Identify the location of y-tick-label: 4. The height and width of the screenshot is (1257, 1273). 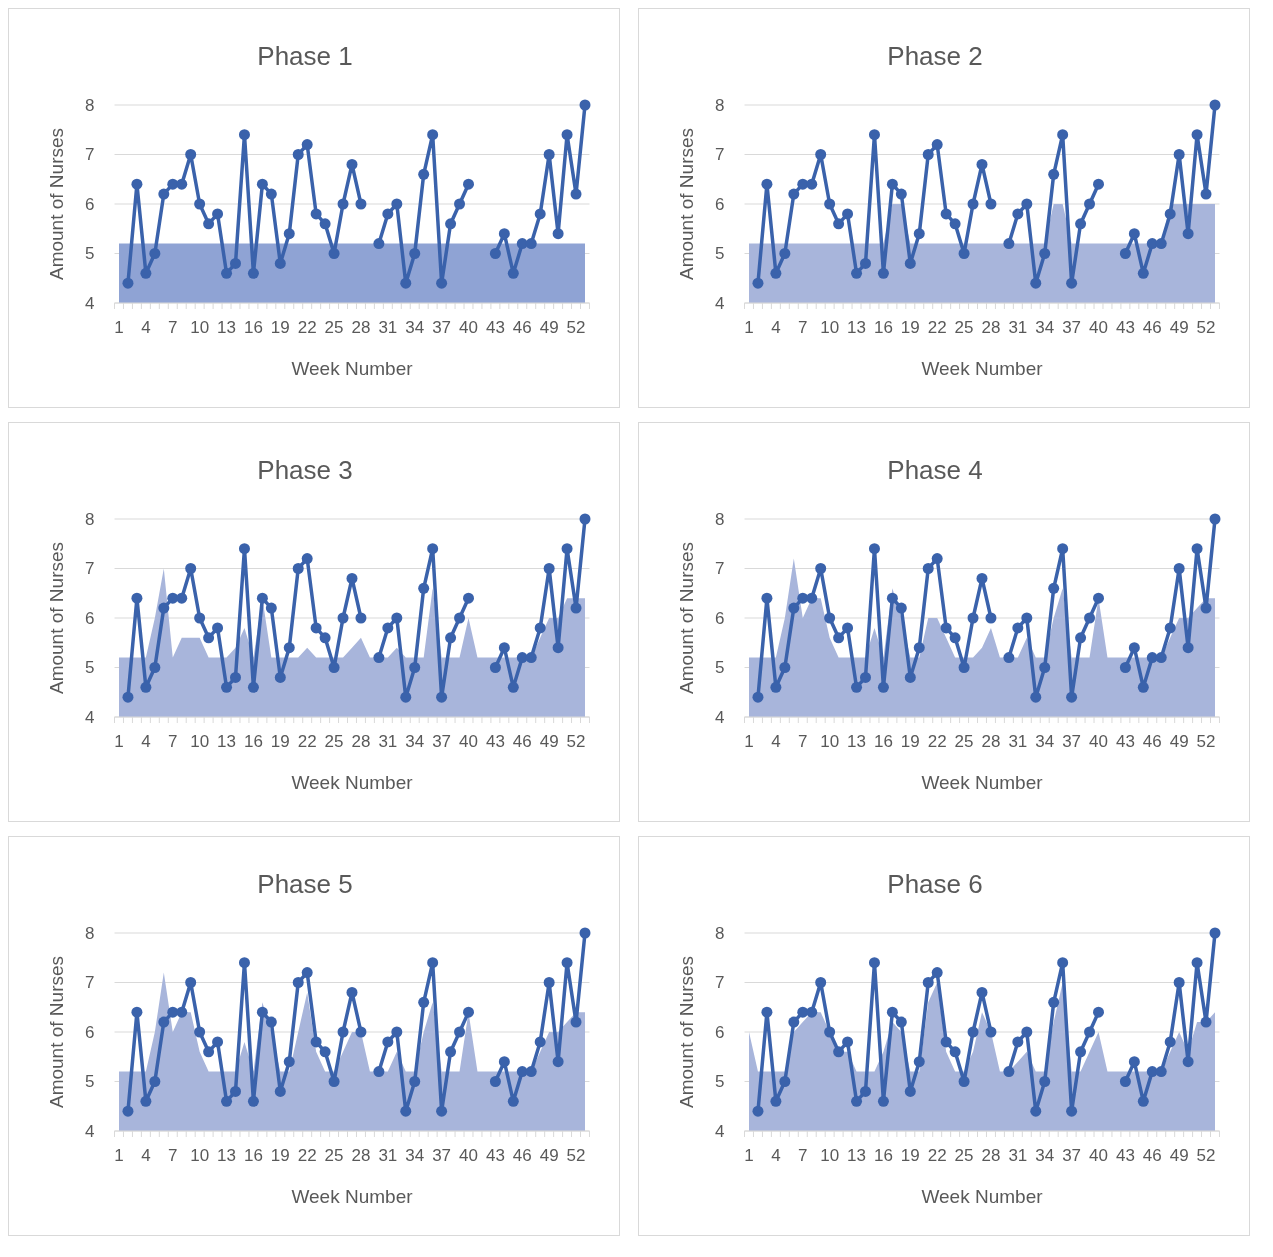
(720, 303).